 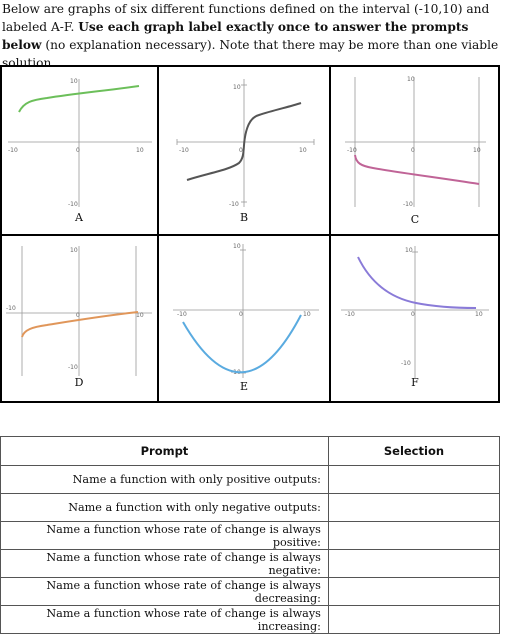 I want to click on graph-e: 10 -10 -10 0 10, so click(x=246, y=310).